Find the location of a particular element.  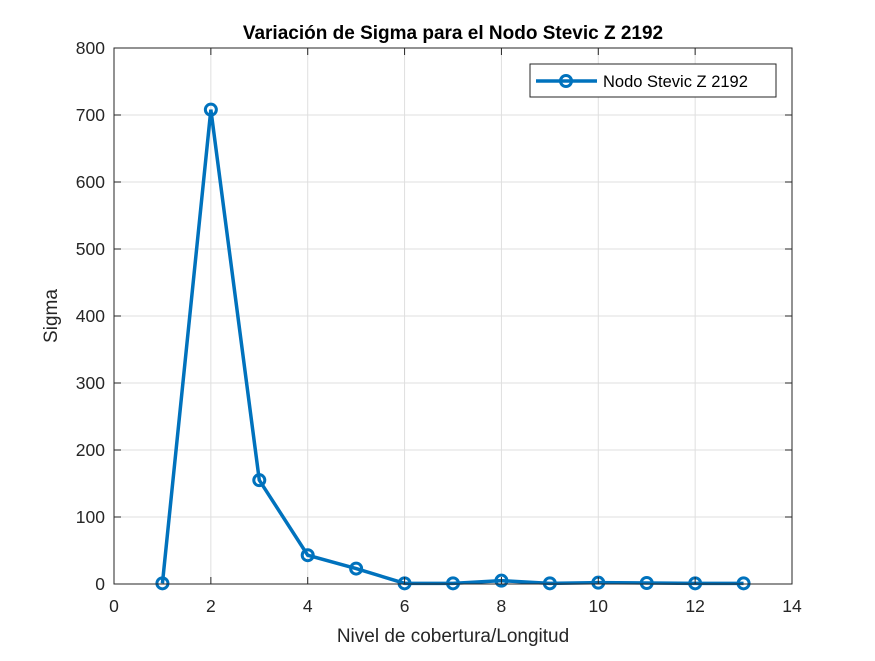

y-tick-label: 0 is located at coordinates (100, 584).